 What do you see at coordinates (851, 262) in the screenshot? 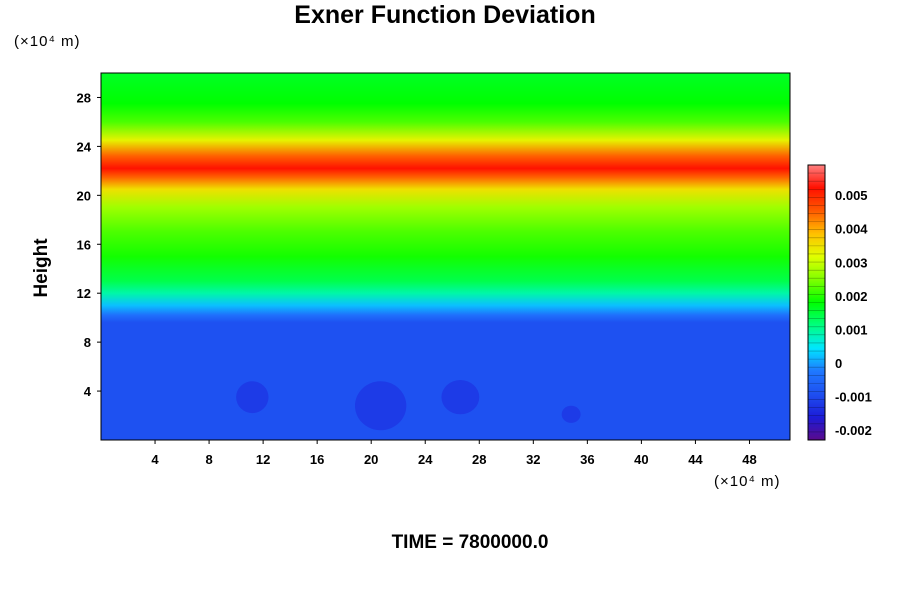
I see `colorbar-tick-label: 0.003` at bounding box center [851, 262].